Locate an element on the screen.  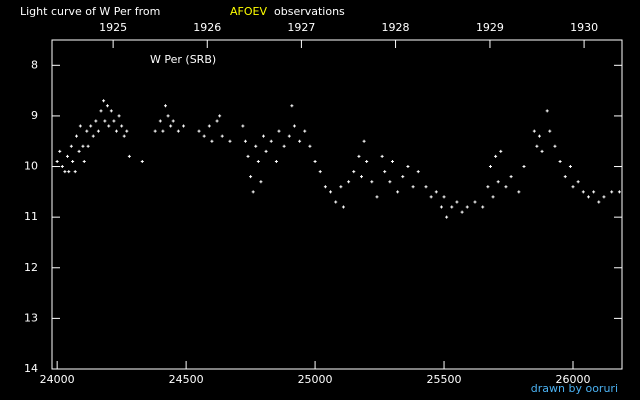
x-tick-label: 24500 is located at coordinates (186, 379).